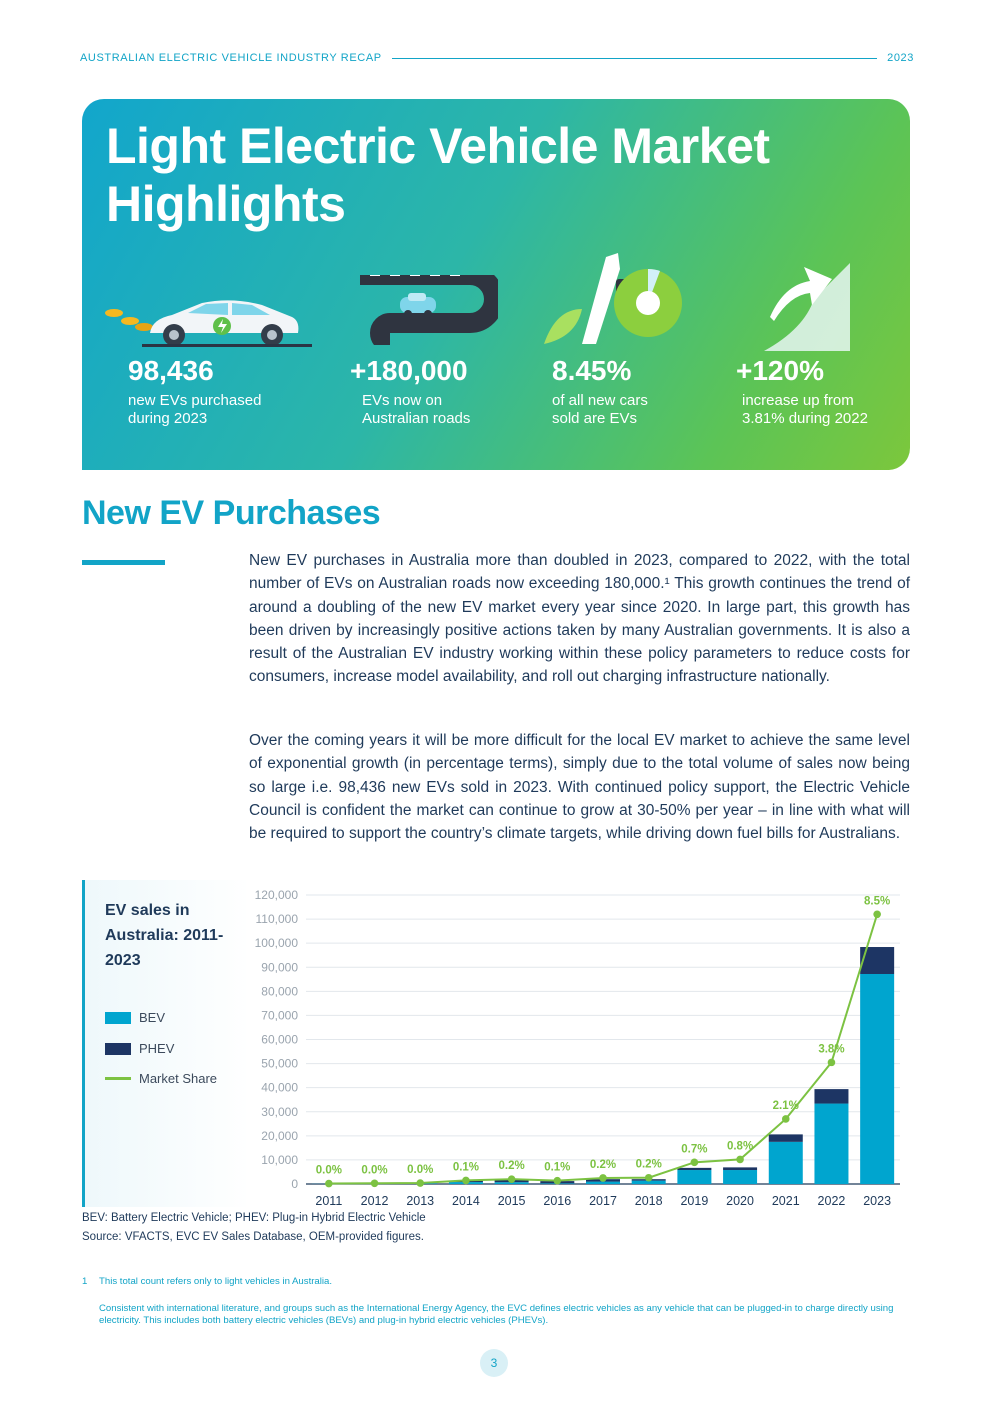  What do you see at coordinates (157, 1048) in the screenshot?
I see `legend-label: PHEV` at bounding box center [157, 1048].